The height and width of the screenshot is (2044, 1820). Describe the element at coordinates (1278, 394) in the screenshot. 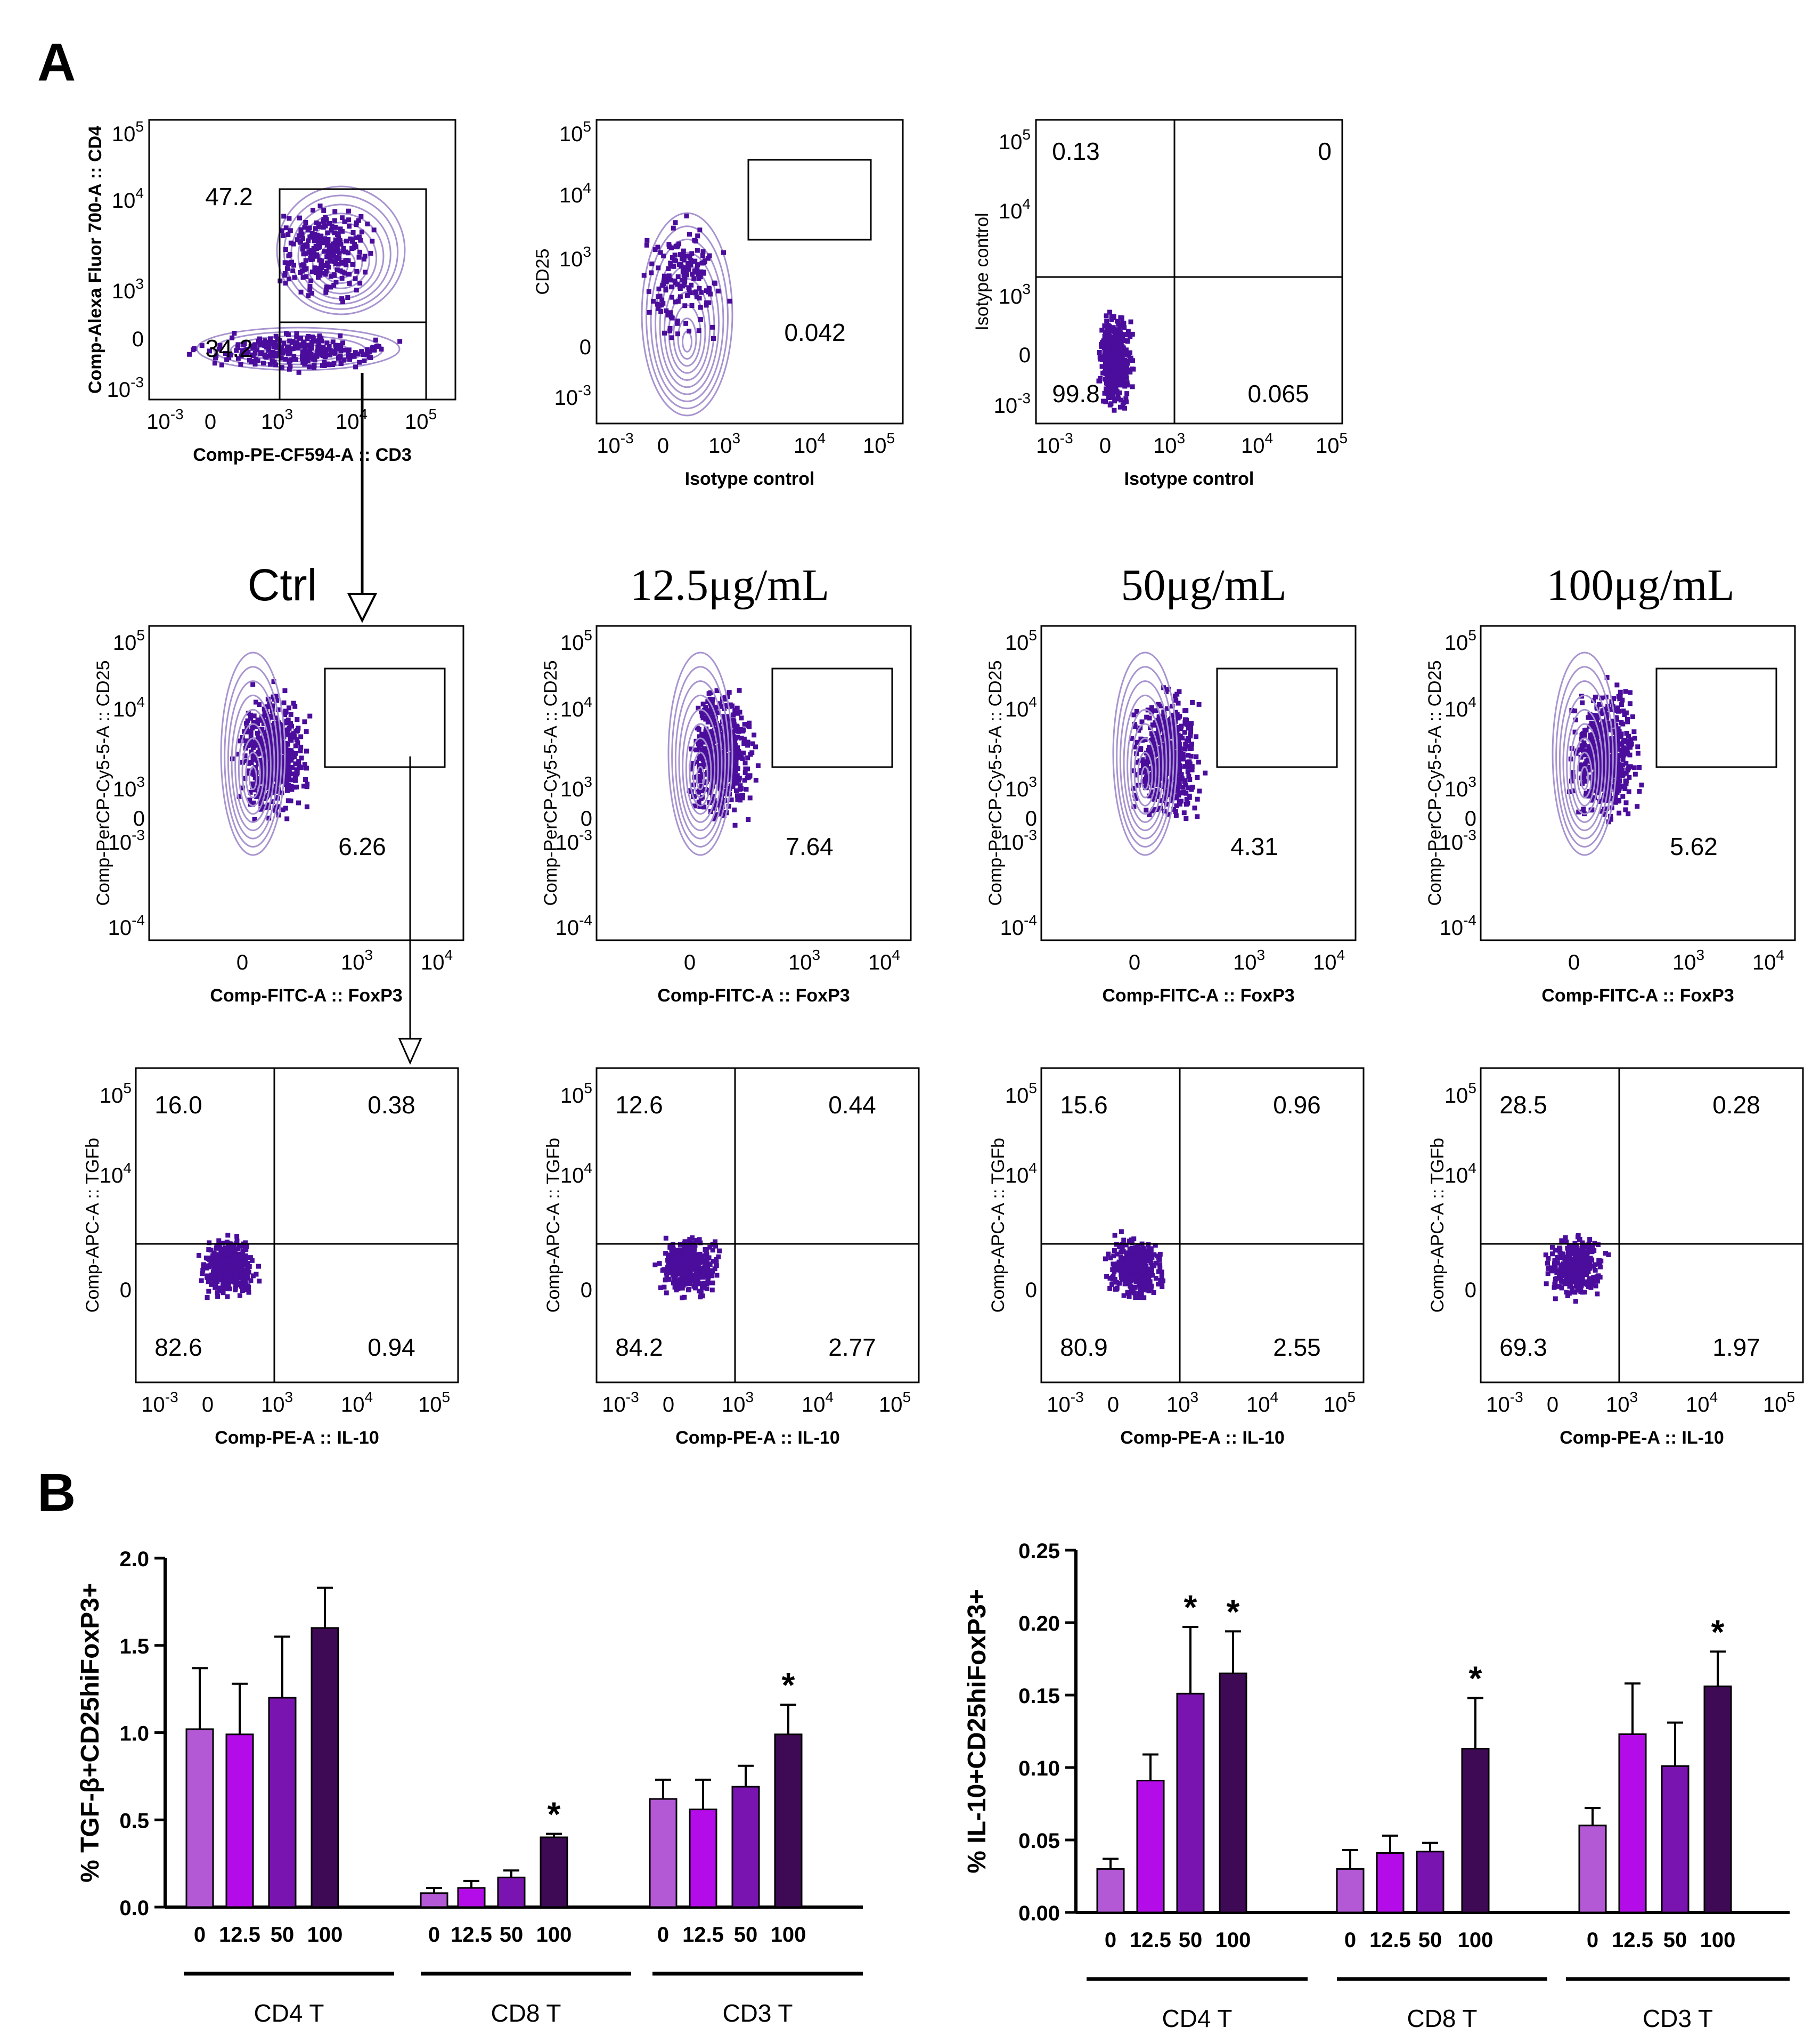

I see `quadrant-value: 0.065` at that location.